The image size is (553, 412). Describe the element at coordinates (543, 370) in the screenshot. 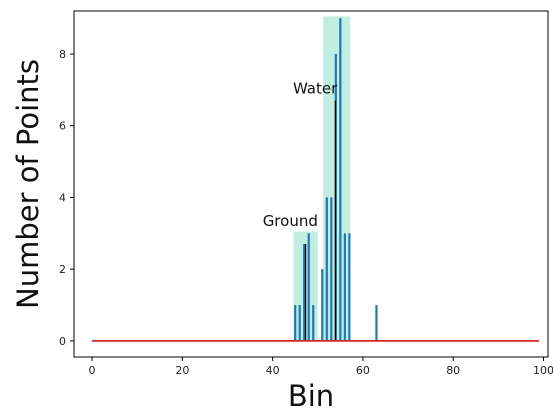

I see `x-tick-label: 100` at that location.